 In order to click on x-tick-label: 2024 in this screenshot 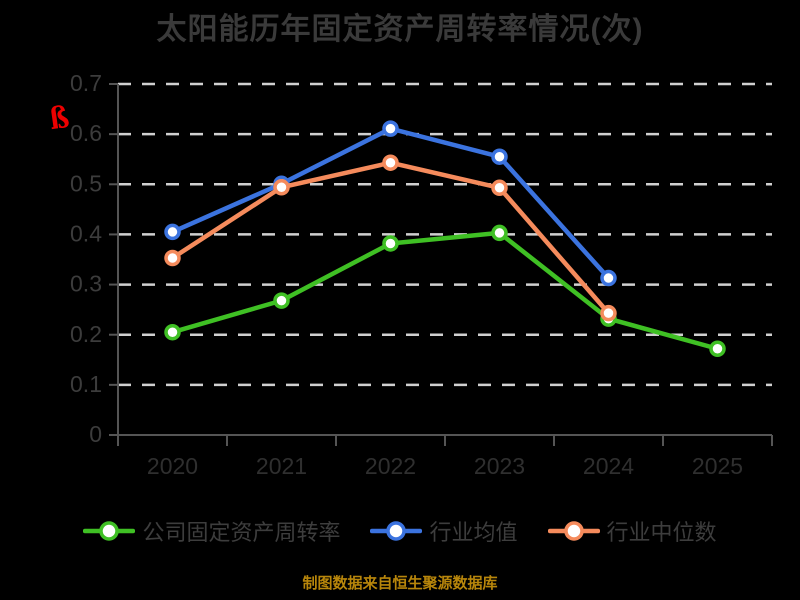, I will do `click(608, 466)`.